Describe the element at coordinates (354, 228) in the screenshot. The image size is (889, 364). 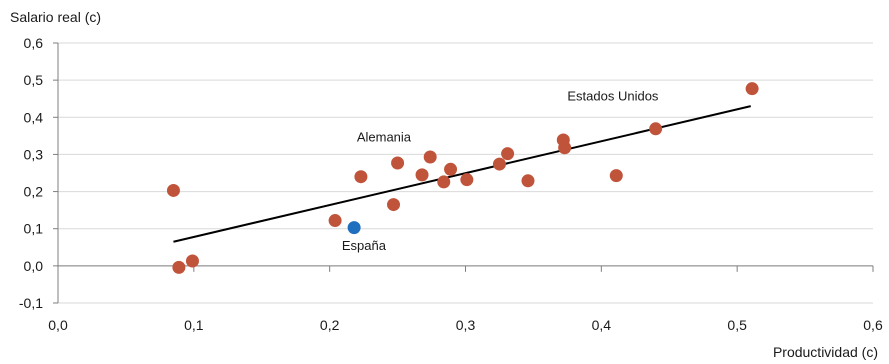
I see `data-point-highlight` at that location.